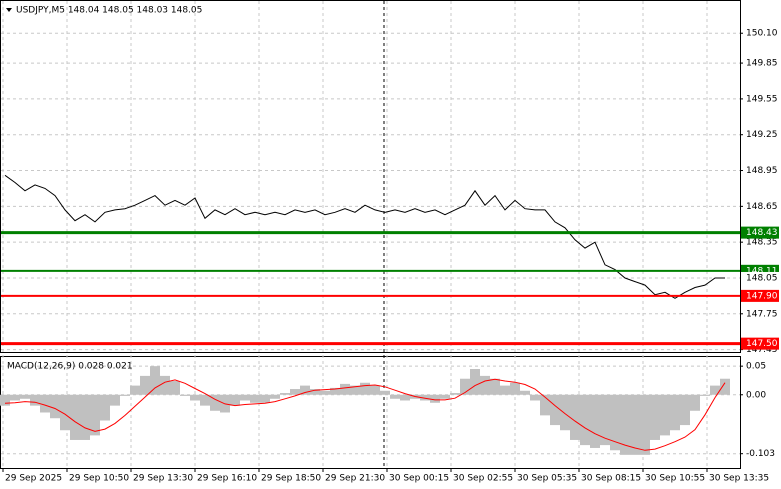 The height and width of the screenshot is (489, 781). What do you see at coordinates (760, 454) in the screenshot?
I see `y-tick-label: -0.103` at bounding box center [760, 454].